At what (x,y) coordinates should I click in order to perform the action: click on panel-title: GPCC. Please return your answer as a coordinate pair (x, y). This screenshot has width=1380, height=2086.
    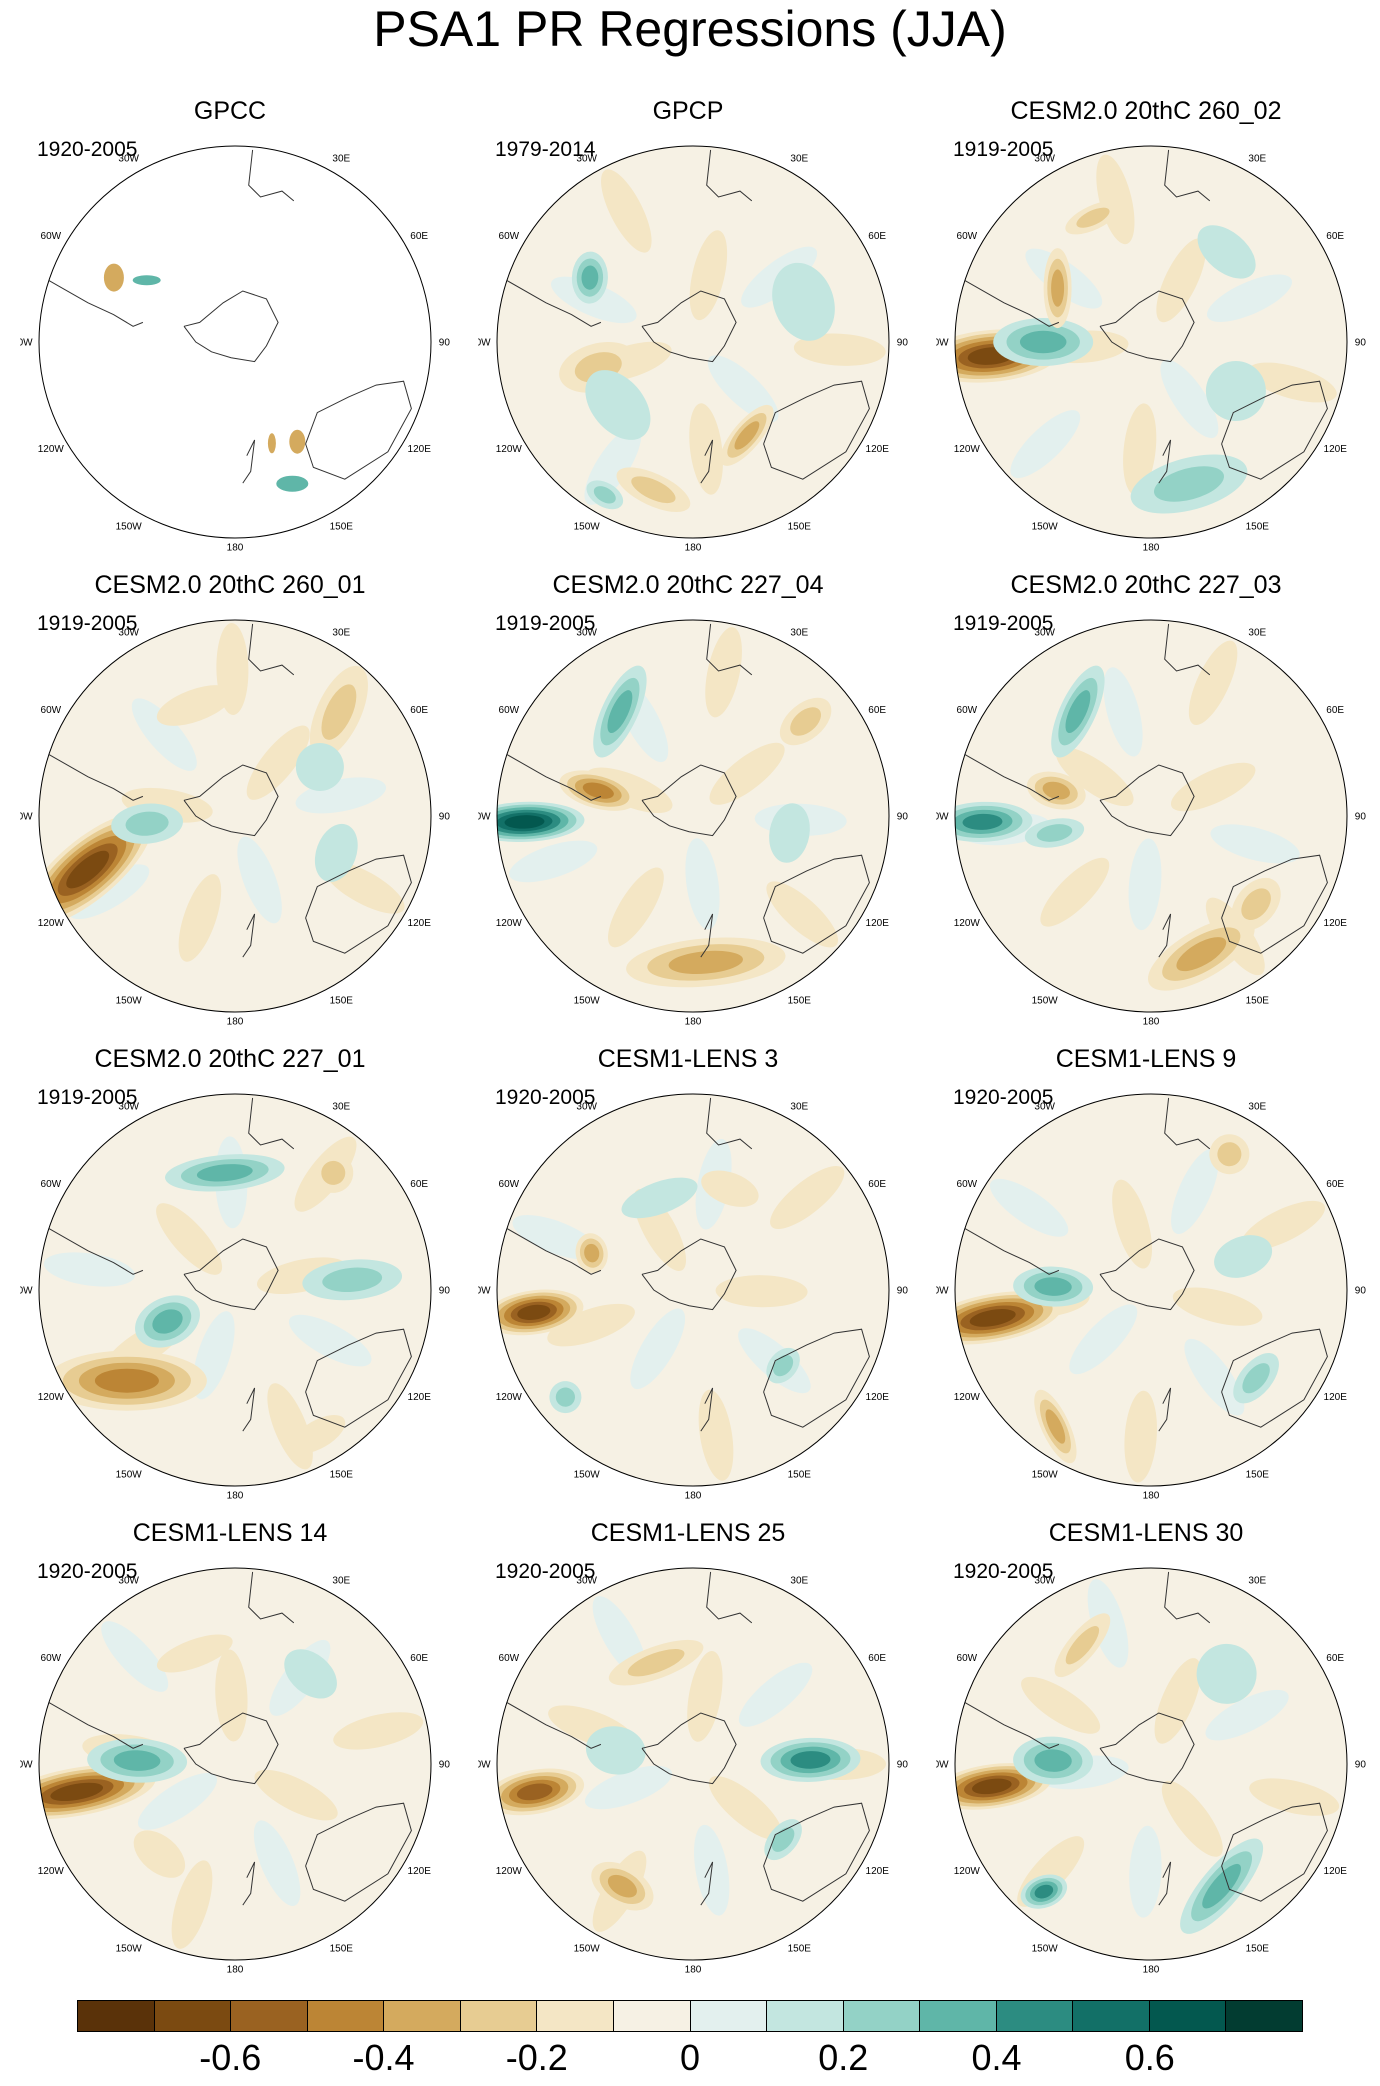
    Looking at the image, I should click on (230, 111).